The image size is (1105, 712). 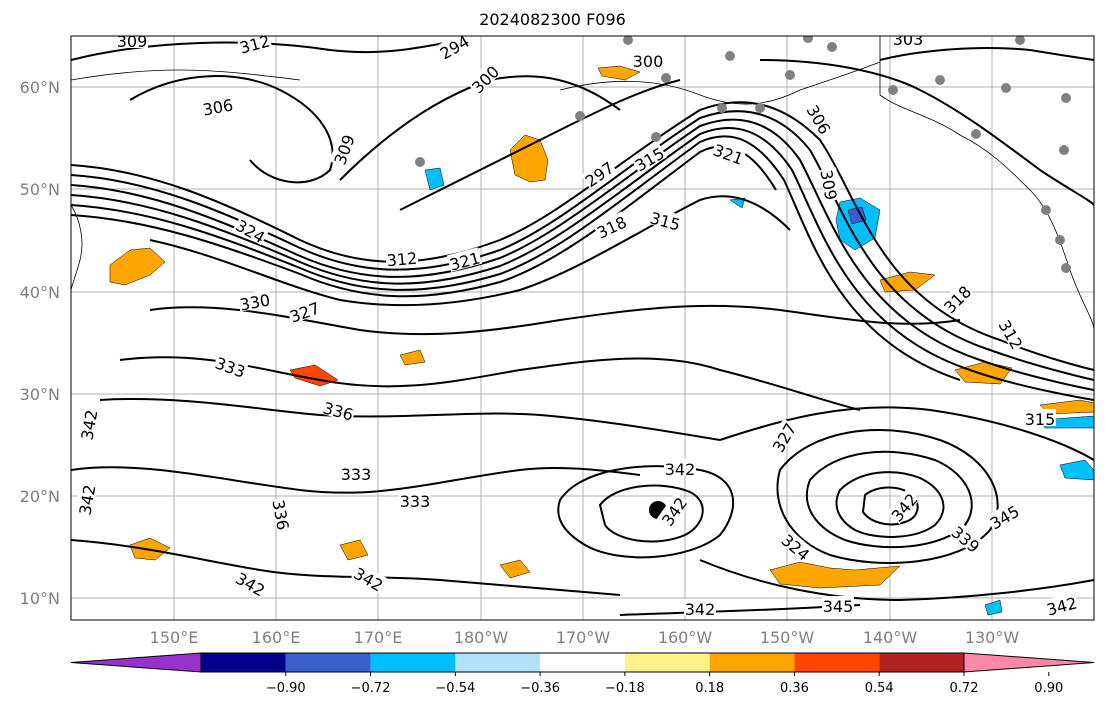 What do you see at coordinates (992, 637) in the screenshot?
I see `lon-tick-label: 130°W` at bounding box center [992, 637].